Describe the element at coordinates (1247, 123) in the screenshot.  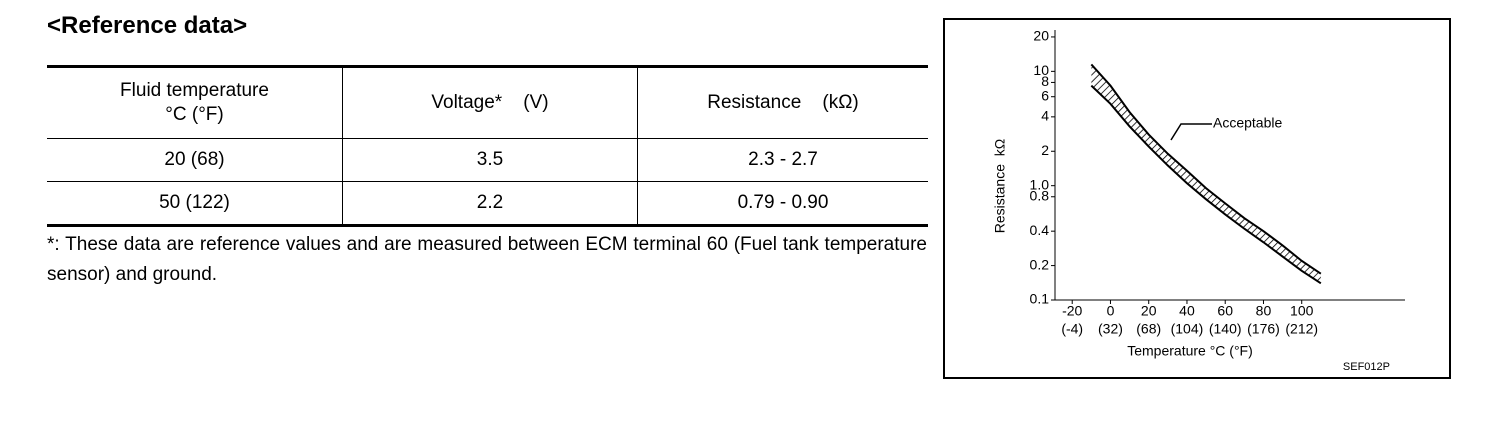
I see `annotation: Acceptable` at that location.